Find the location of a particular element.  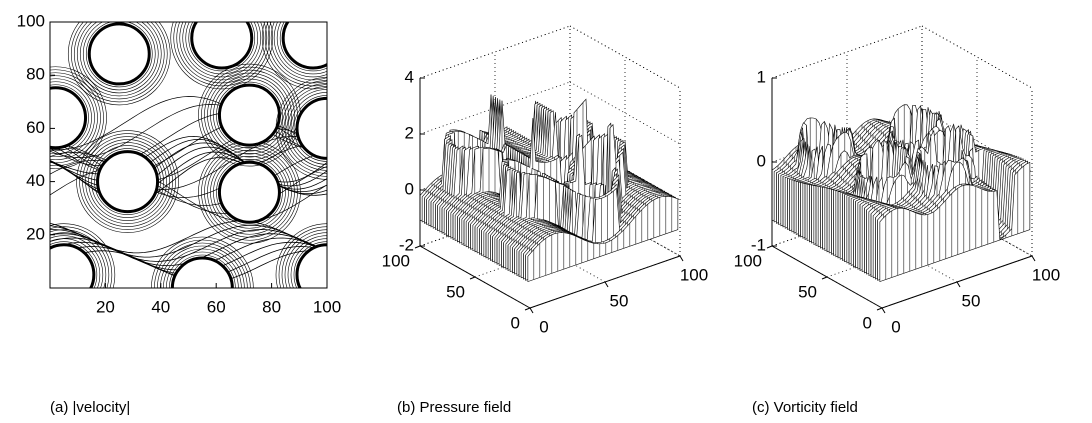

x-tick-label: 40 is located at coordinates (160, 306).